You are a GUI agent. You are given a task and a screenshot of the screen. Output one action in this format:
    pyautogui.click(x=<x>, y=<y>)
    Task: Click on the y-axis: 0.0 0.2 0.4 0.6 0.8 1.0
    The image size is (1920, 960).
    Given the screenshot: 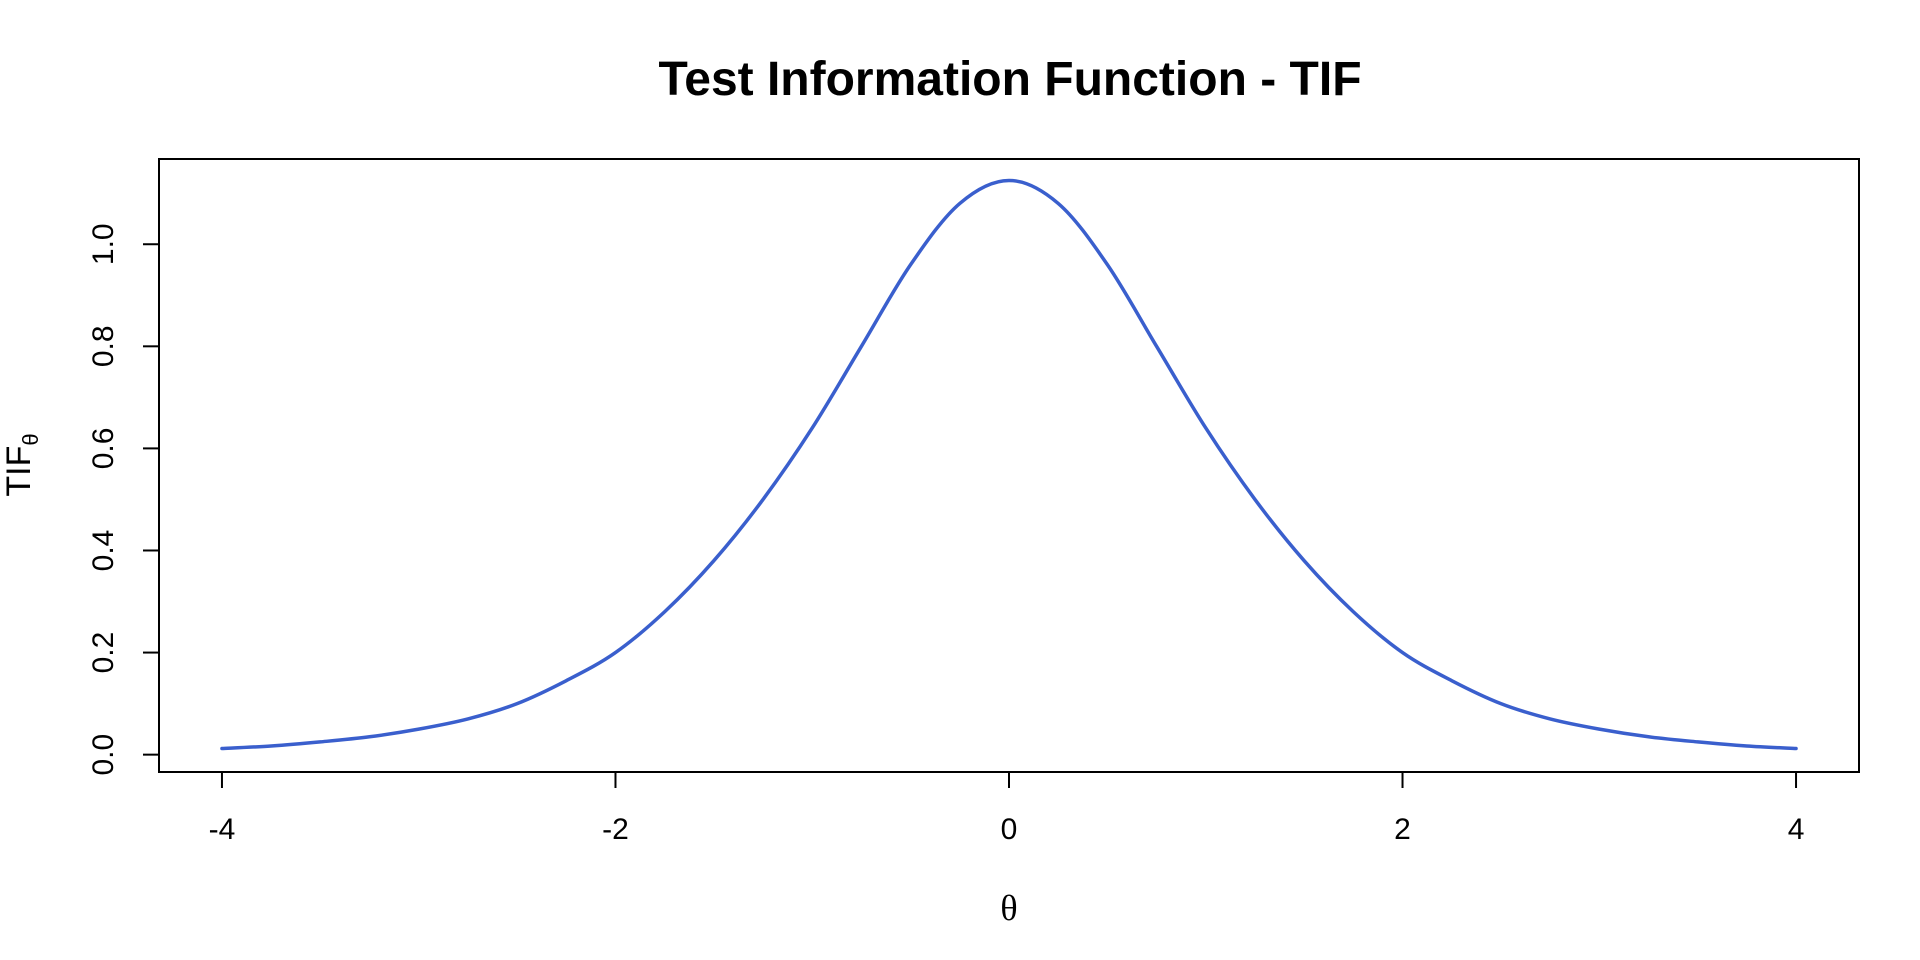 What is the action you would take?
    pyautogui.click(x=123, y=499)
    